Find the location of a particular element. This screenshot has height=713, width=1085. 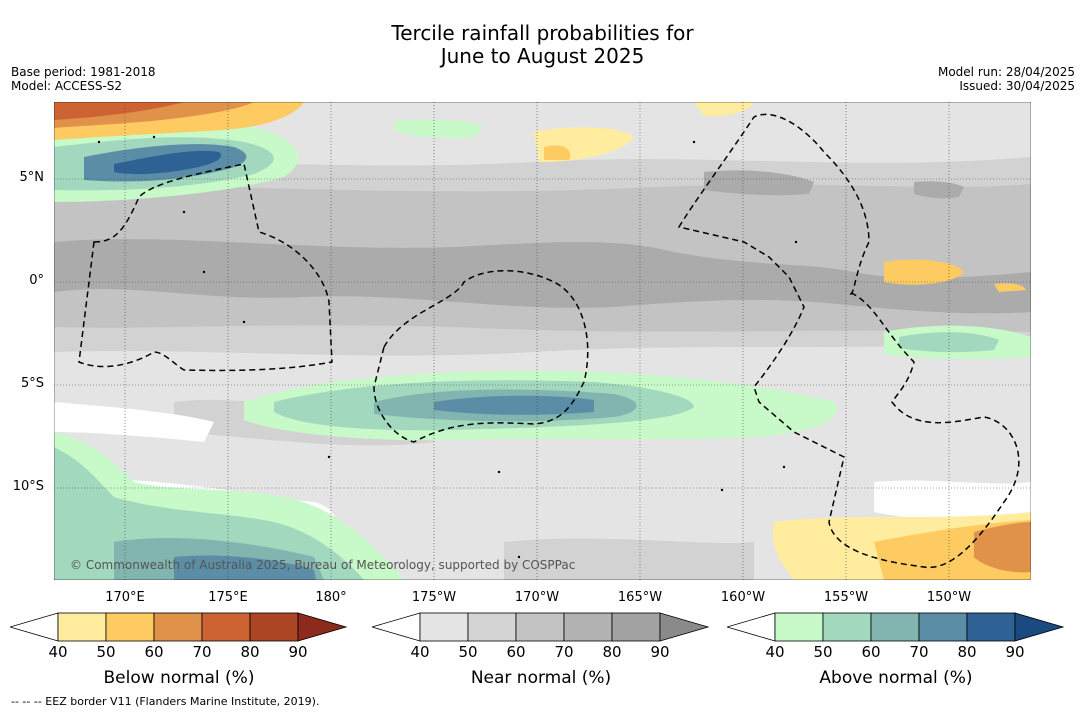

lat-label-0: 0° is located at coordinates (36, 280).